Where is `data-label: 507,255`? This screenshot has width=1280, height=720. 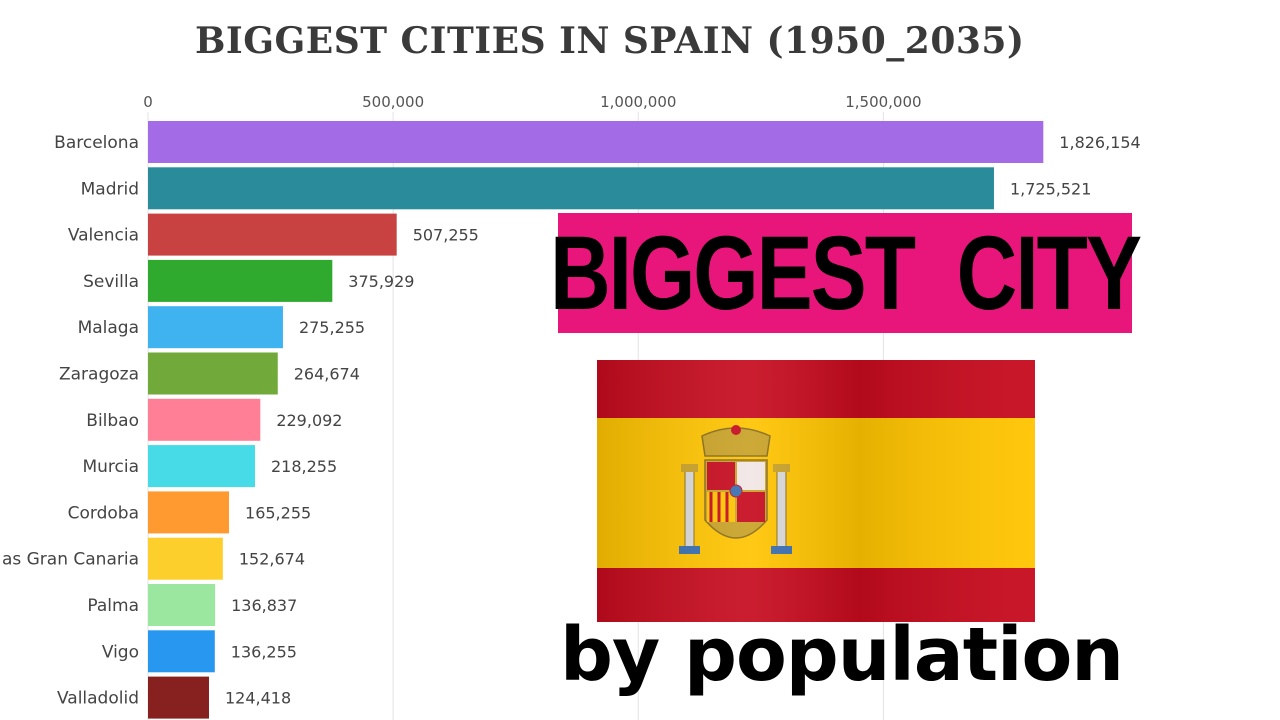 data-label: 507,255 is located at coordinates (446, 235).